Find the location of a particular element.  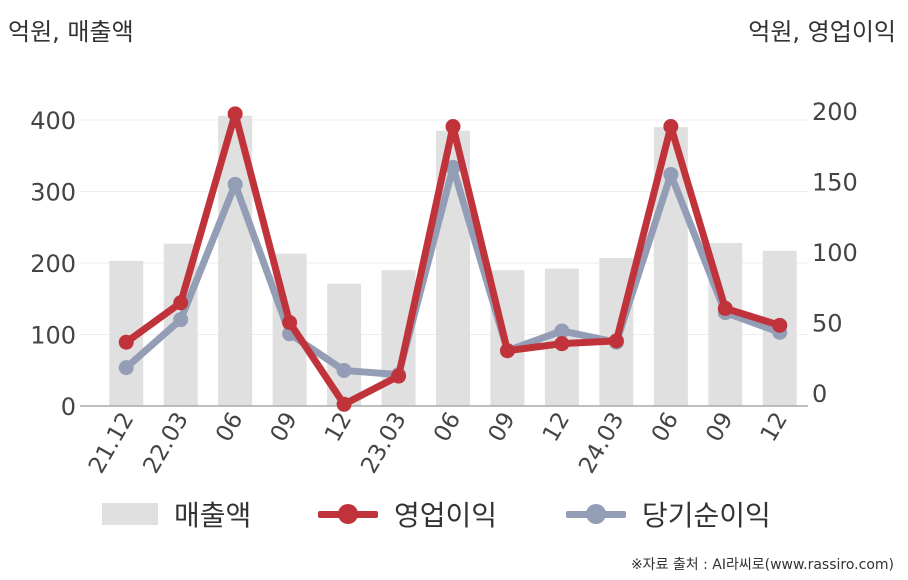

x-axis-tick-label: 23.03 is located at coordinates (383, 443).